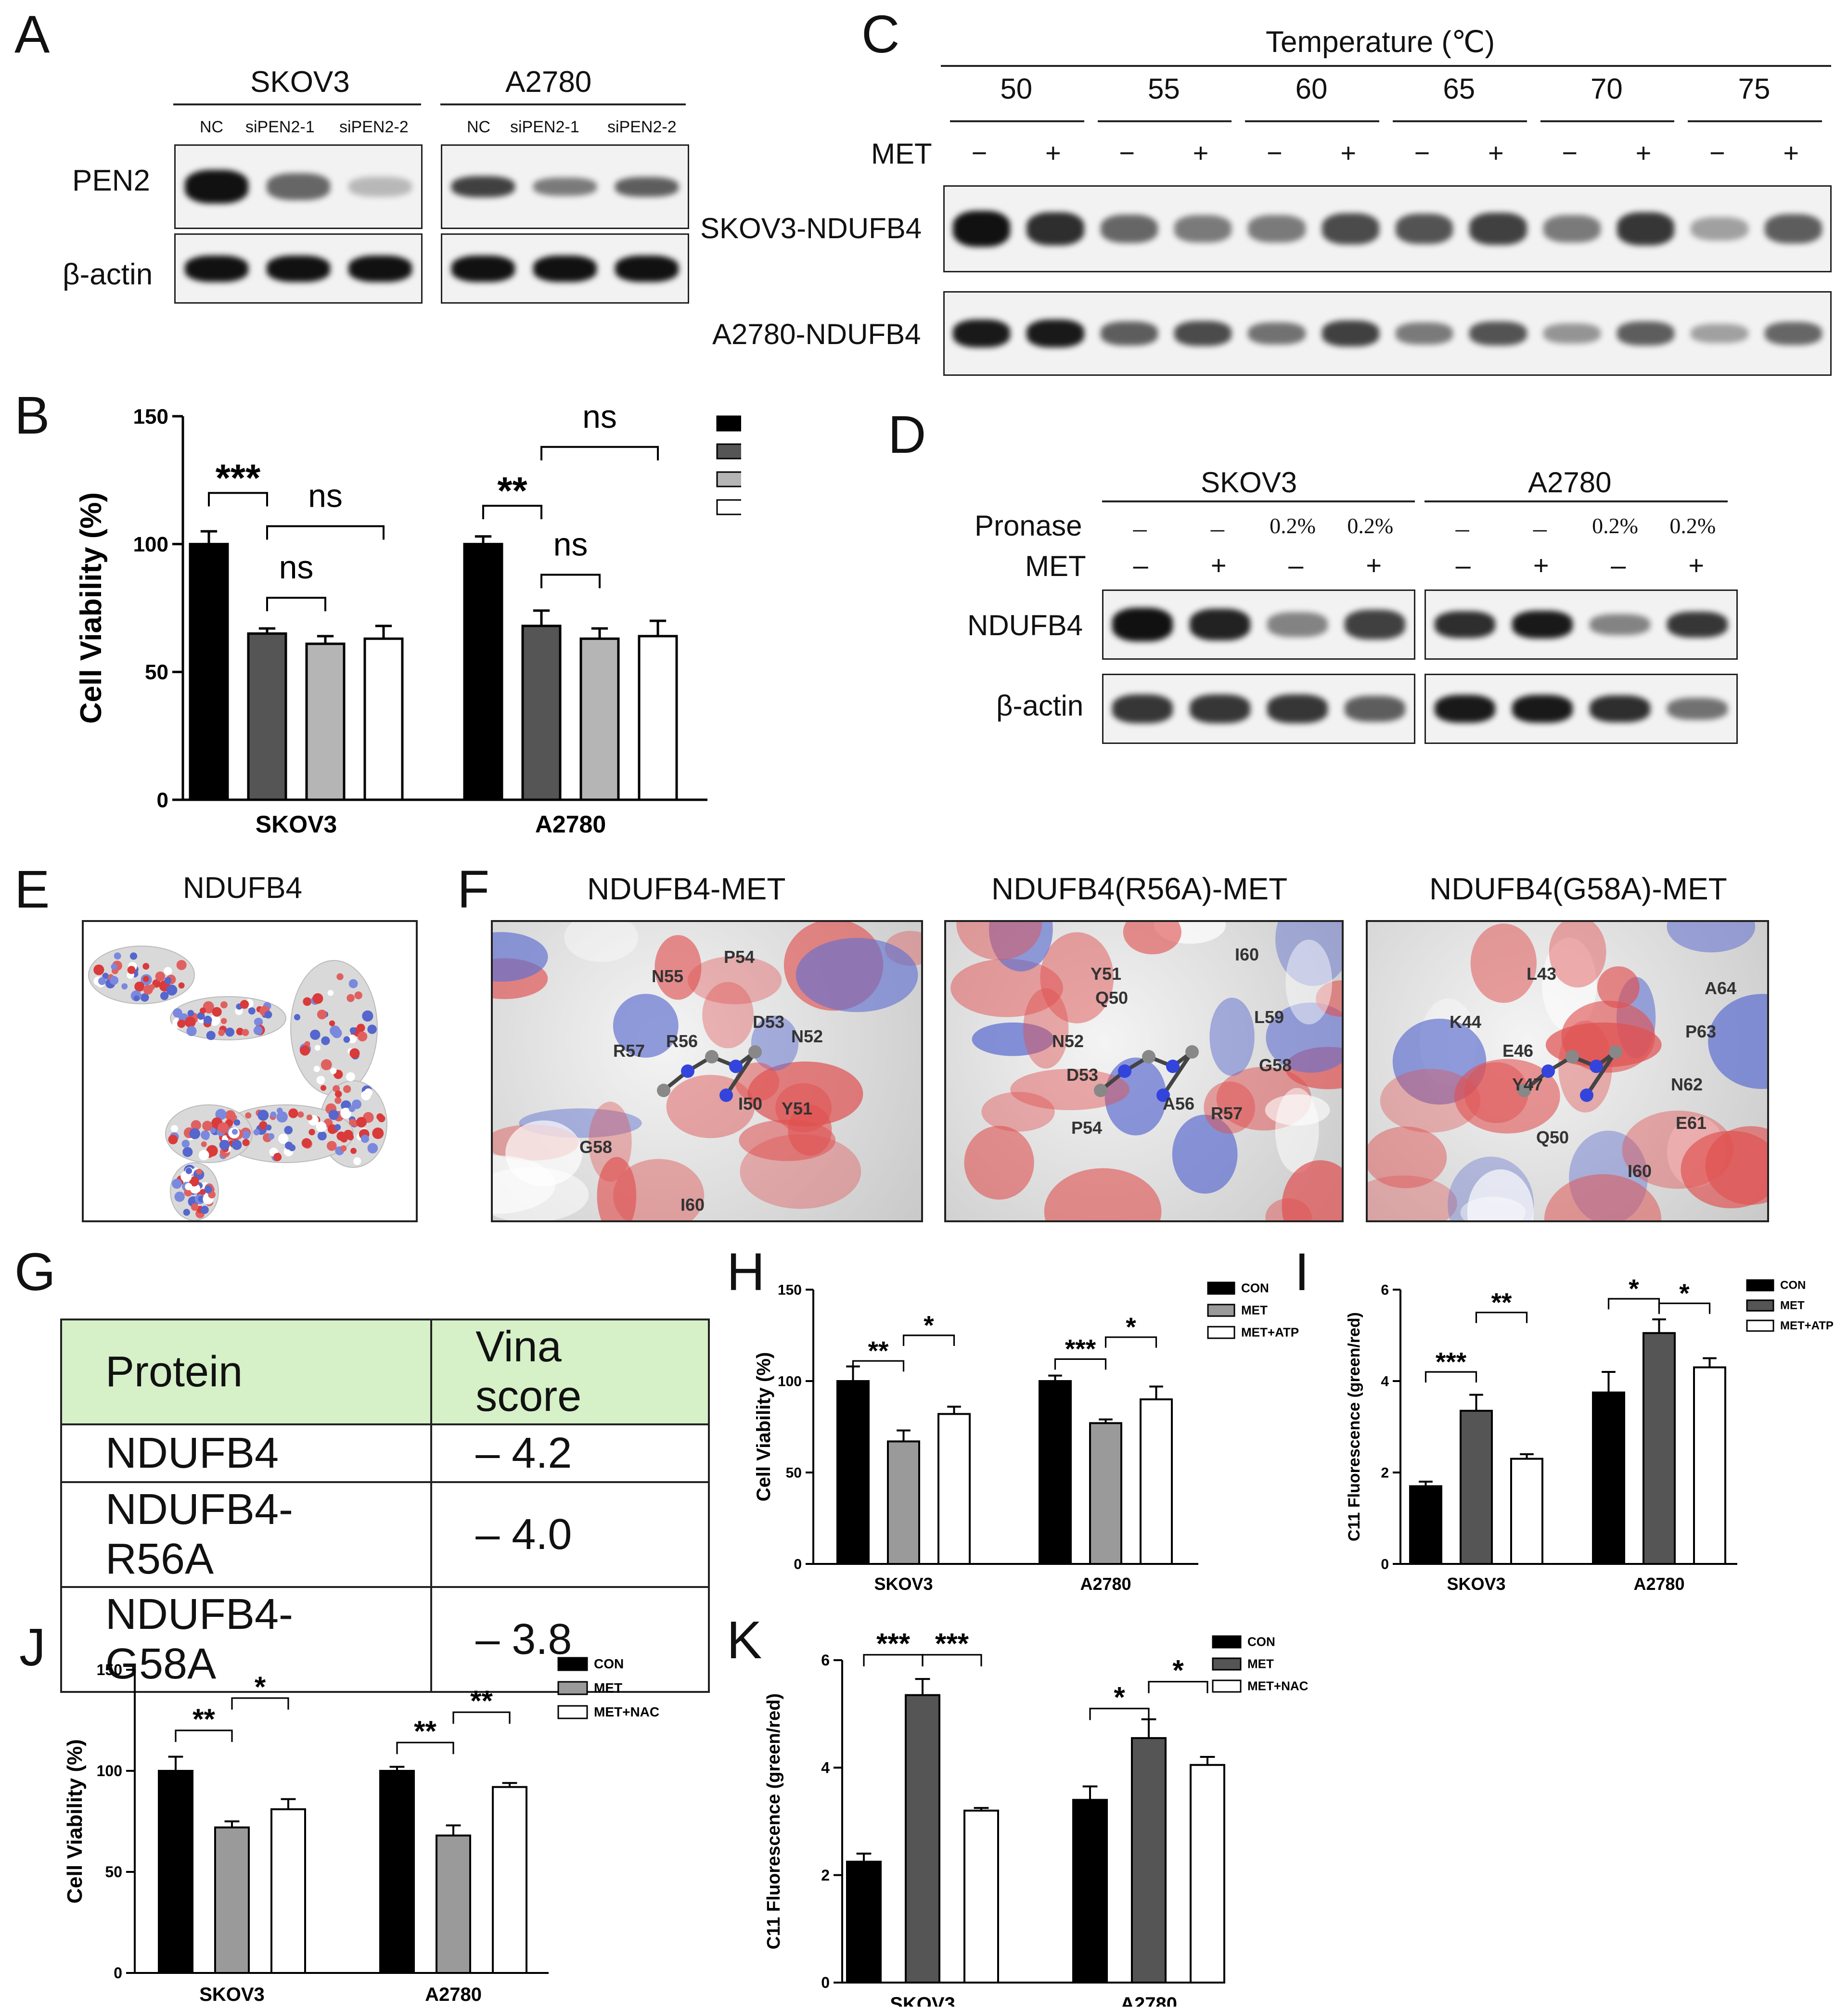 This screenshot has height=2010, width=1848. I want to click on legend-label: CON, so click(1261, 1641).